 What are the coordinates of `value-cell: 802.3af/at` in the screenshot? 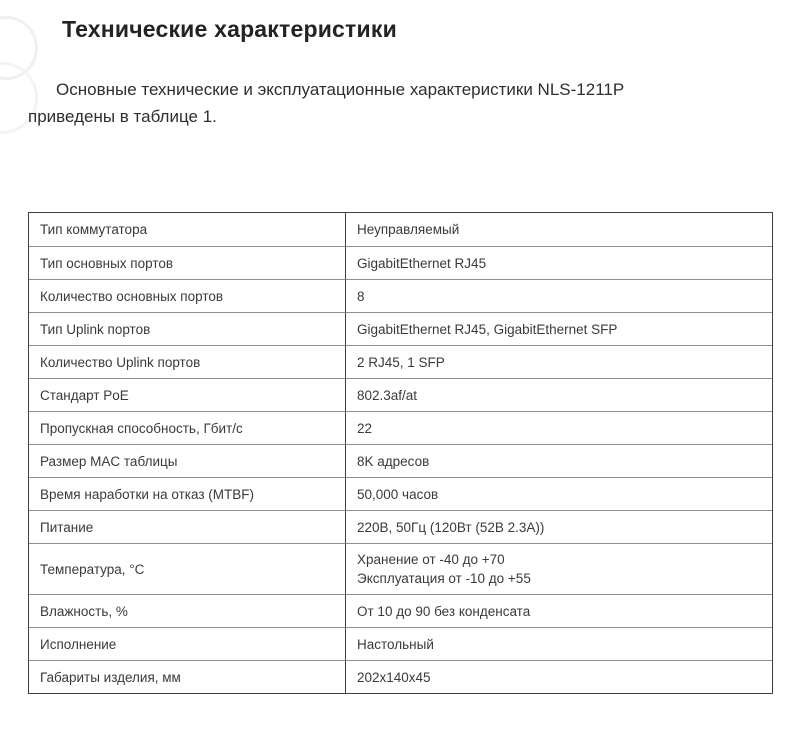 It's located at (559, 394).